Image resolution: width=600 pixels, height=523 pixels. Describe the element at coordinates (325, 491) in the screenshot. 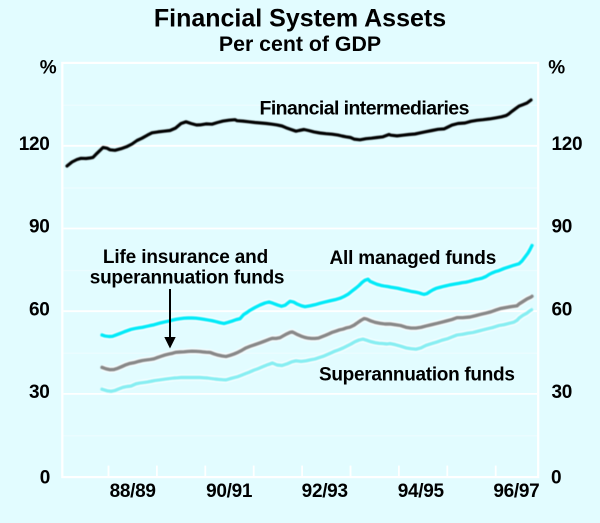

I see `svg-text: 92/93` at that location.